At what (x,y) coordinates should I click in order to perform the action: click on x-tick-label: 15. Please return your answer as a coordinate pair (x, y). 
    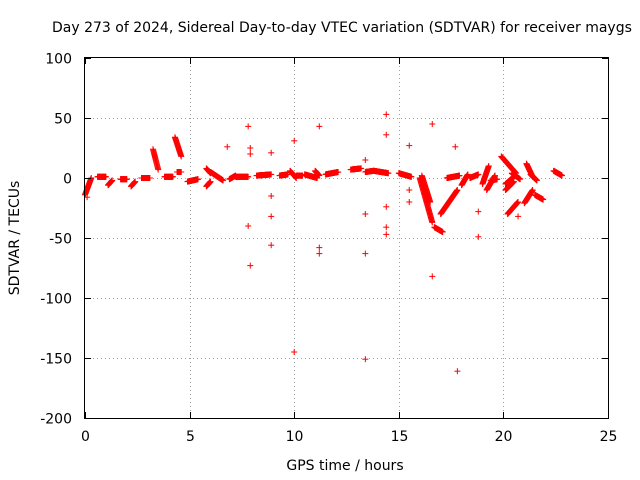
    Looking at the image, I should click on (400, 437).